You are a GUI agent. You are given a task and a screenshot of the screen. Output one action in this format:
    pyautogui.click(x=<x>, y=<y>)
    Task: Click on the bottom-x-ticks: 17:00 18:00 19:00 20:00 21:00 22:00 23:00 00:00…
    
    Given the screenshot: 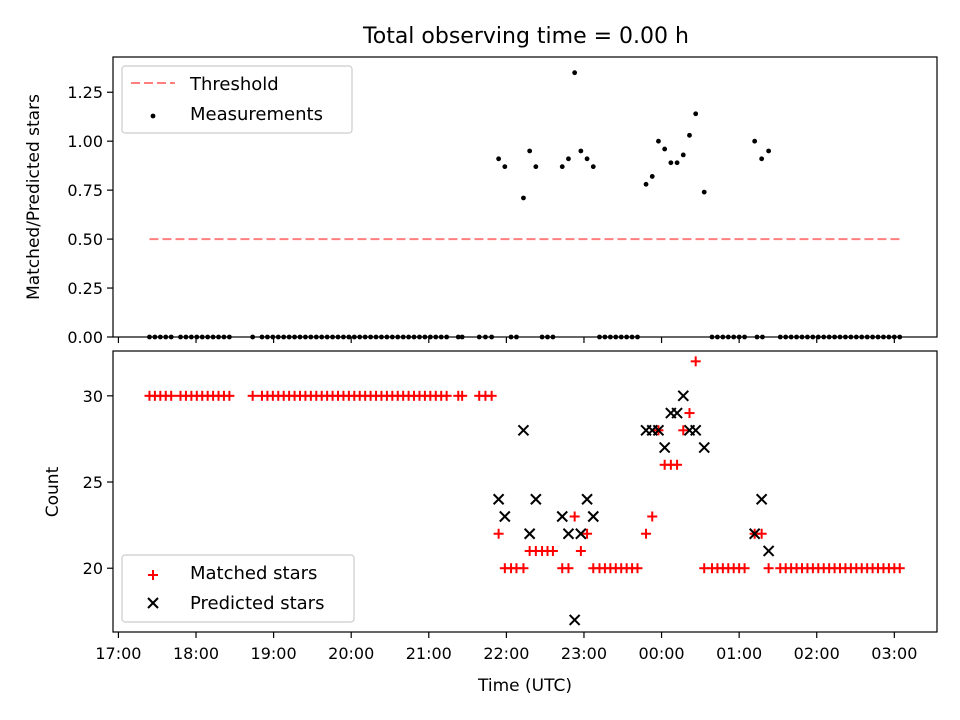 What is the action you would take?
    pyautogui.click(x=506, y=647)
    